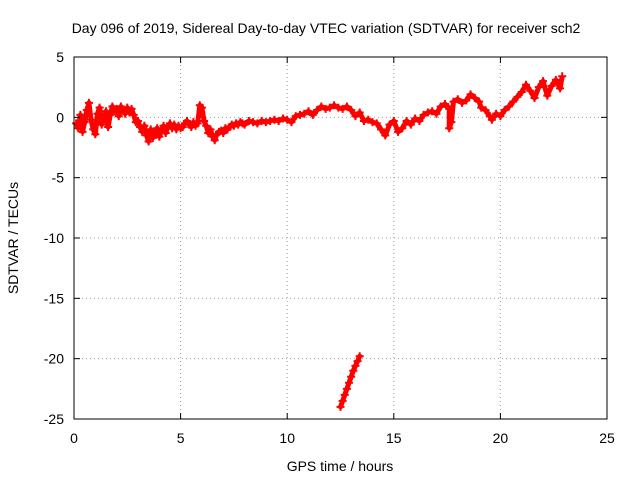 The height and width of the screenshot is (480, 640). Describe the element at coordinates (342, 438) in the screenshot. I see `x-tick-labels: 0 5 10 15 20 25` at that location.